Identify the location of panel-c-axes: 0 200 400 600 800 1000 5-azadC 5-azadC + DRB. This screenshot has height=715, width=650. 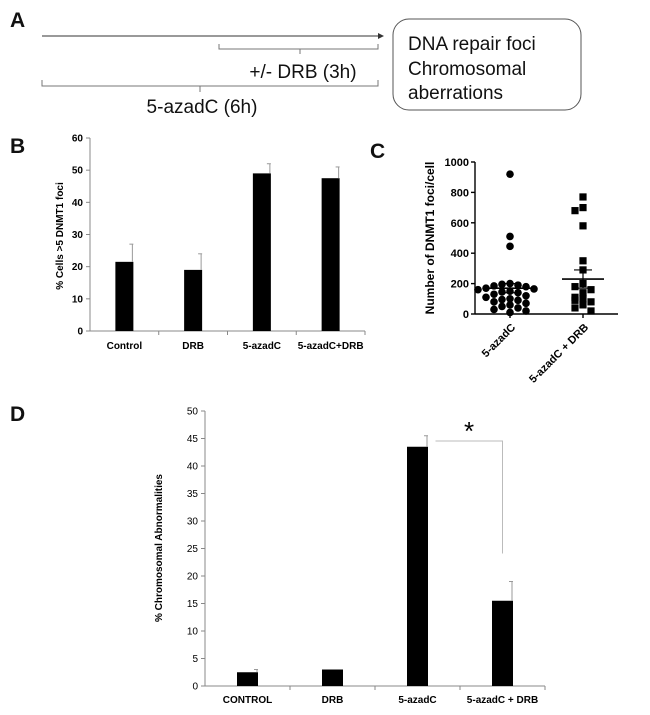
(531, 271).